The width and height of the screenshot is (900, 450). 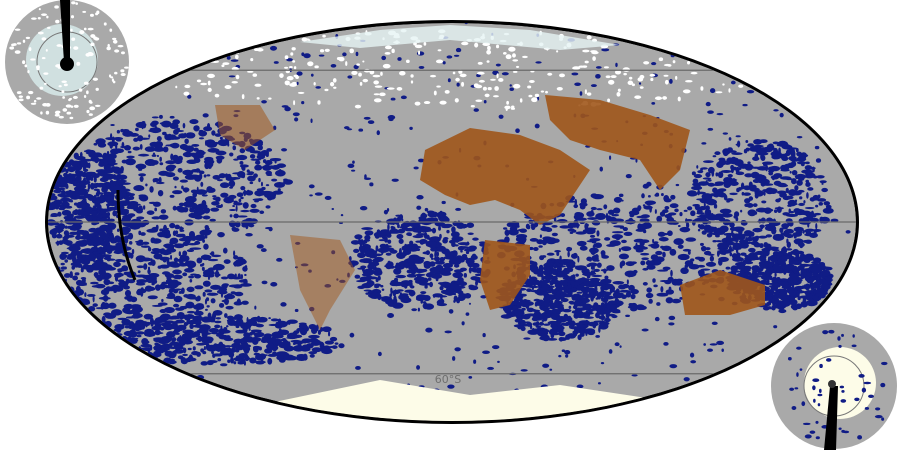 I want to click on north-polar-view, so click(x=67, y=62).